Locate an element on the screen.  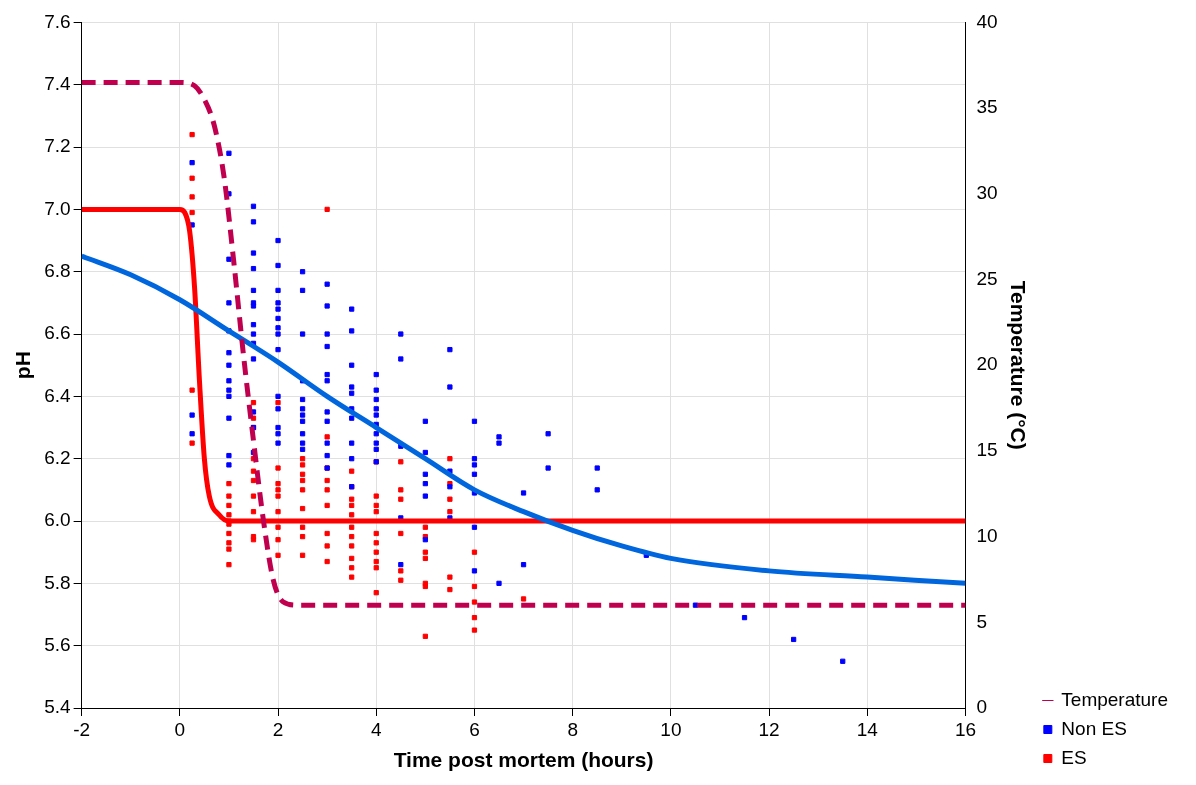
y-tick-label: 6.0 is located at coordinates (57, 520).